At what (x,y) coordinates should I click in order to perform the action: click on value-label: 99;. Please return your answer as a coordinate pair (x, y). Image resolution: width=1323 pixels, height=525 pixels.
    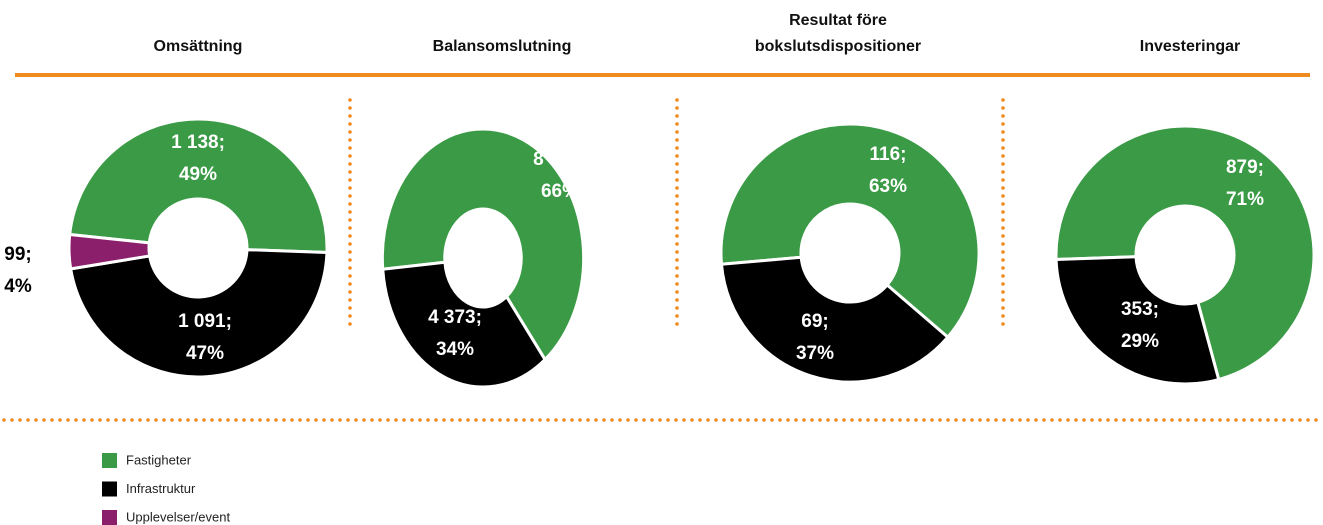
    Looking at the image, I should click on (17, 254).